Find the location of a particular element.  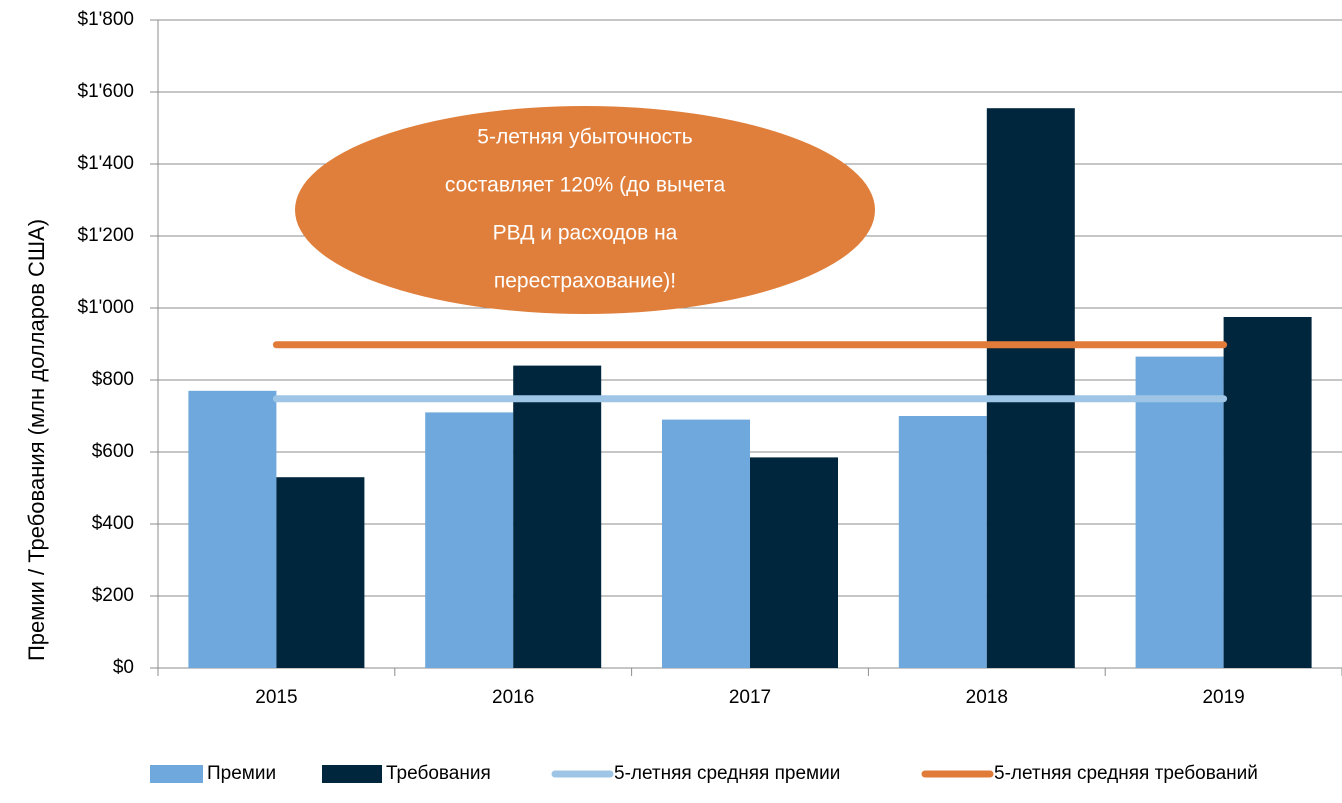

y-tick-label: $1'000 is located at coordinates (106, 307).